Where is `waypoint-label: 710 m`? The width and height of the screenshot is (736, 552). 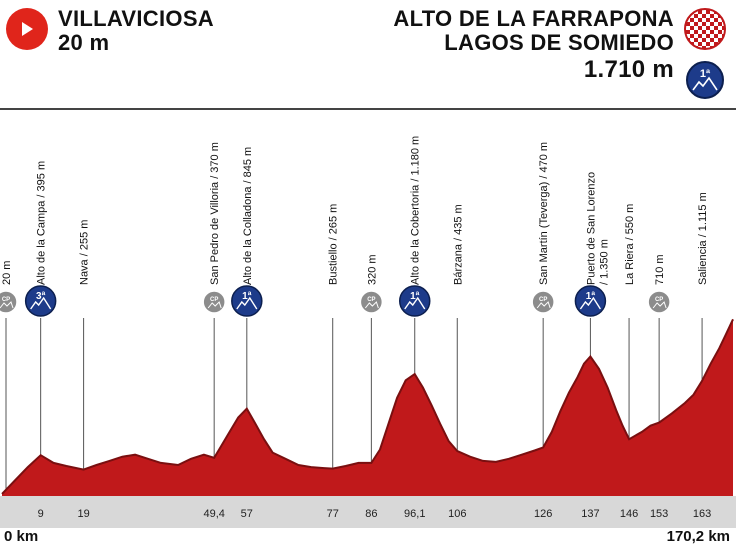
waypoint-label: 710 m is located at coordinates (660, 269).